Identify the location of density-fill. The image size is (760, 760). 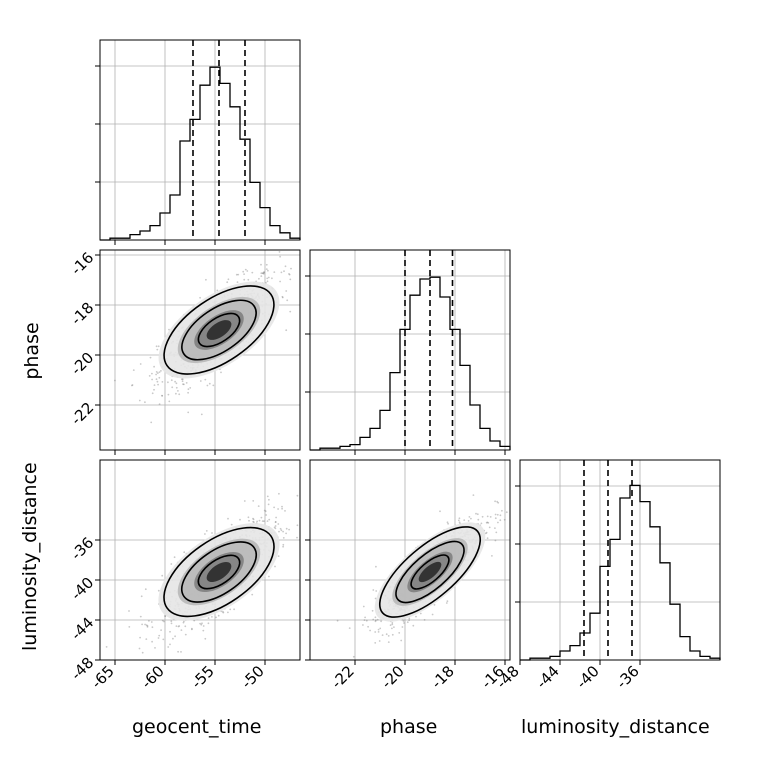
(219, 572).